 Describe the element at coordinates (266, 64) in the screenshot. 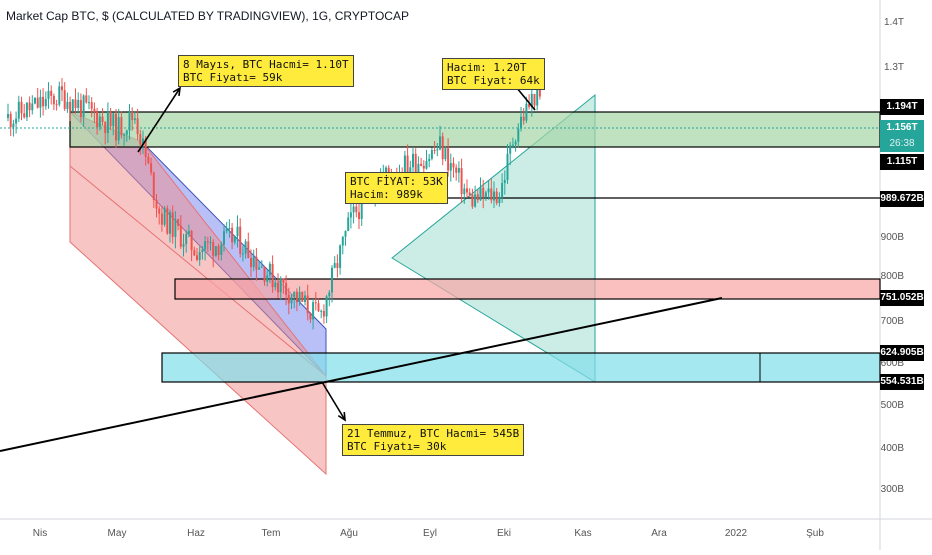

I see `annotation-line: 8 Mayıs, BTC Hacmi= 1.10T` at that location.